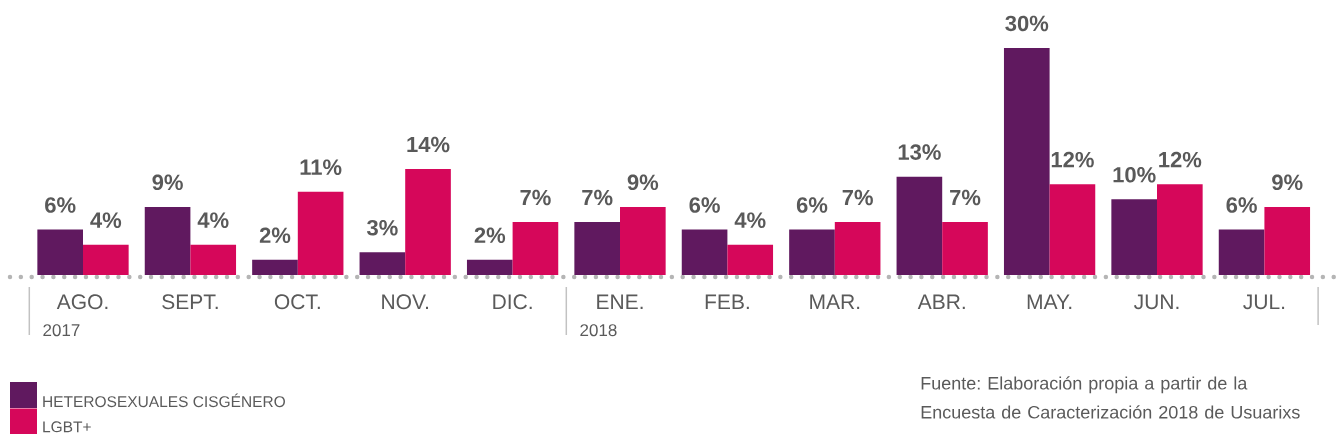  Describe the element at coordinates (428, 144) in the screenshot. I see `data-label: 14%` at that location.